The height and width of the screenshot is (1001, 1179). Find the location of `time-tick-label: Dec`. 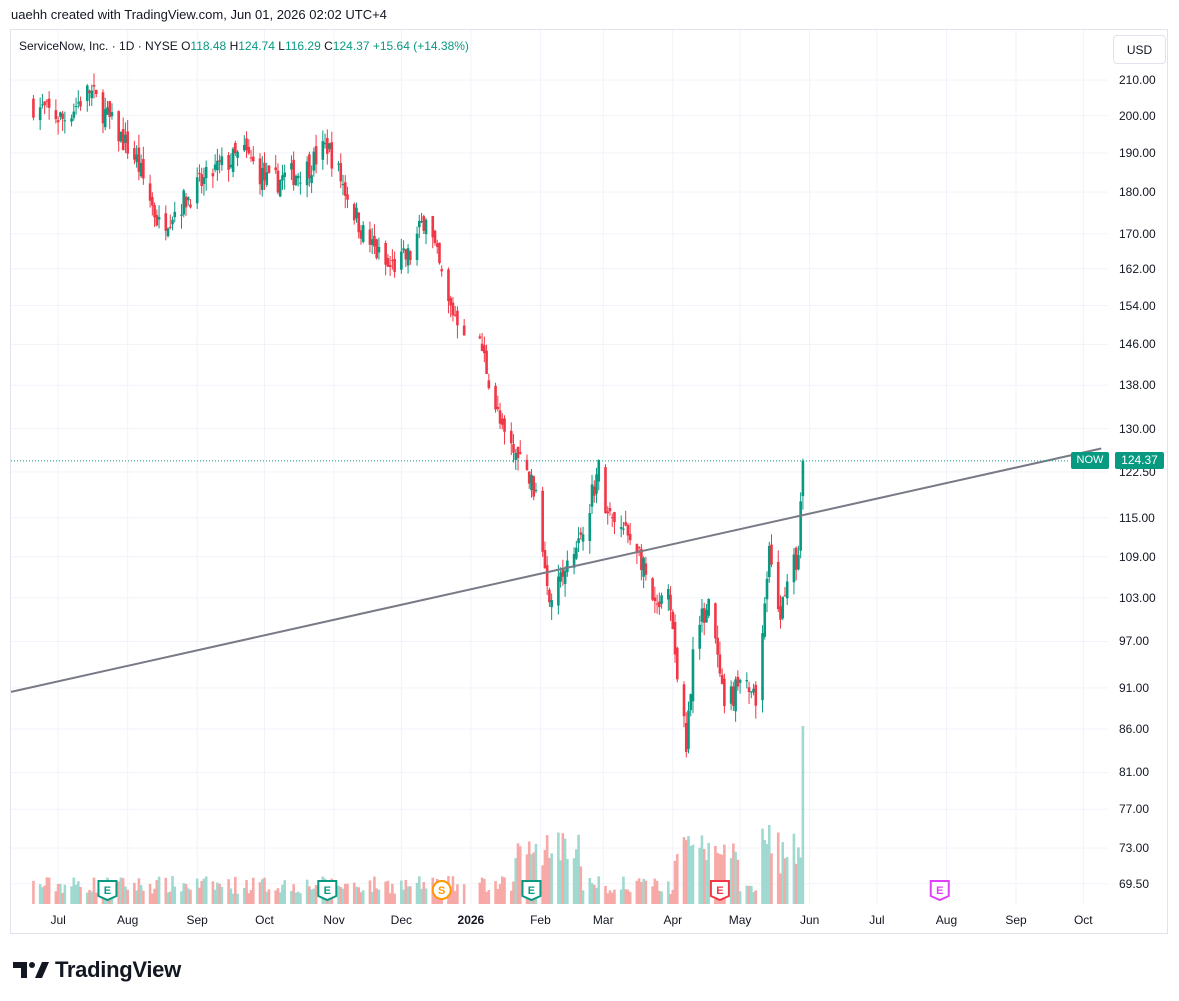

time-tick-label: Dec is located at coordinates (401, 920).